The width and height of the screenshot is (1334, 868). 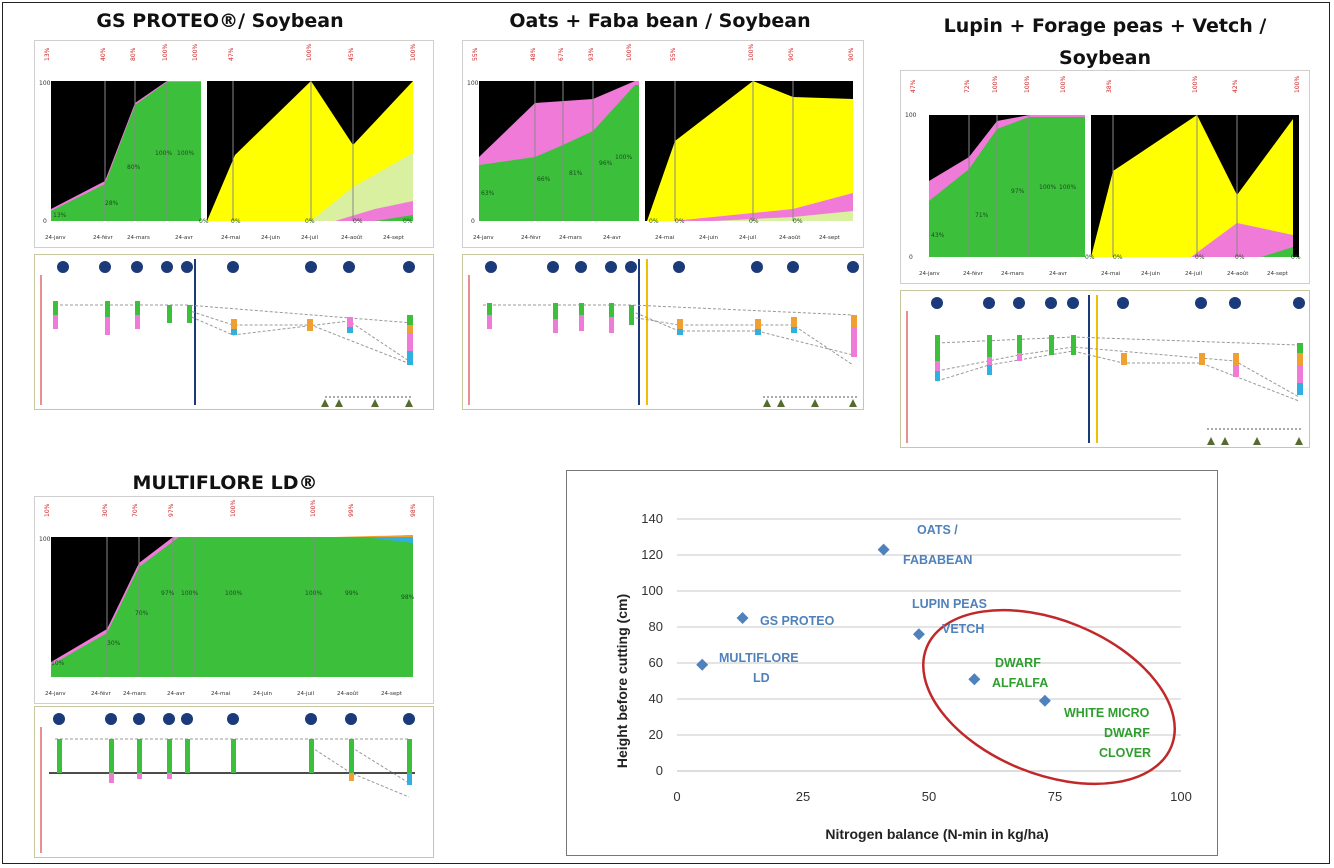 What do you see at coordinates (112, 203) in the screenshot?
I see `svg-text: 28%` at bounding box center [112, 203].